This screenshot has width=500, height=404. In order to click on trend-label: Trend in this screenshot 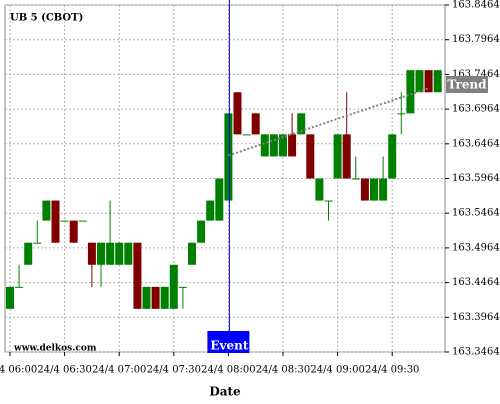, I will do `click(467, 85)`.